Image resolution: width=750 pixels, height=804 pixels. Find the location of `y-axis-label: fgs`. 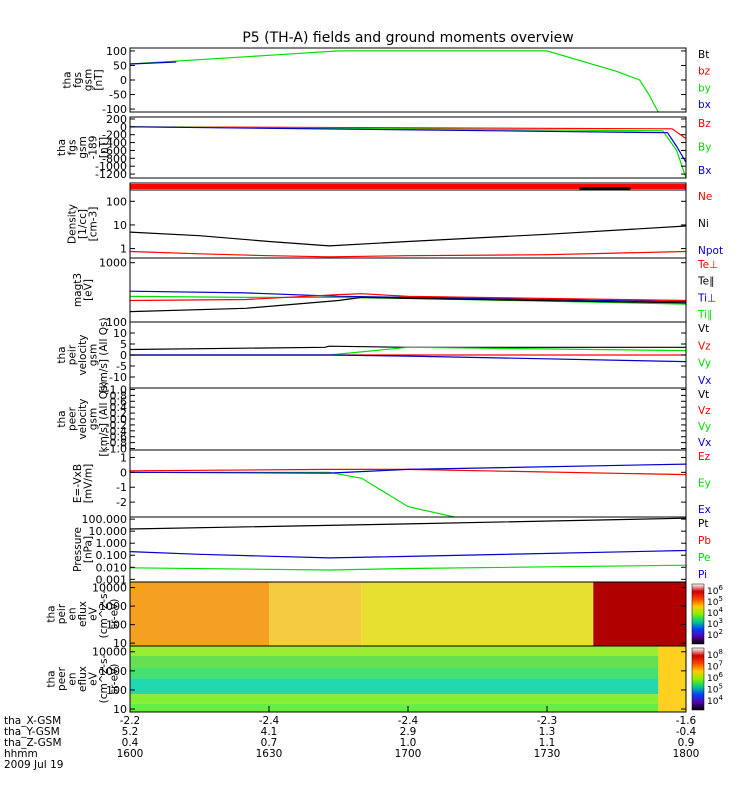

y-axis-label: fgs is located at coordinates (73, 148).